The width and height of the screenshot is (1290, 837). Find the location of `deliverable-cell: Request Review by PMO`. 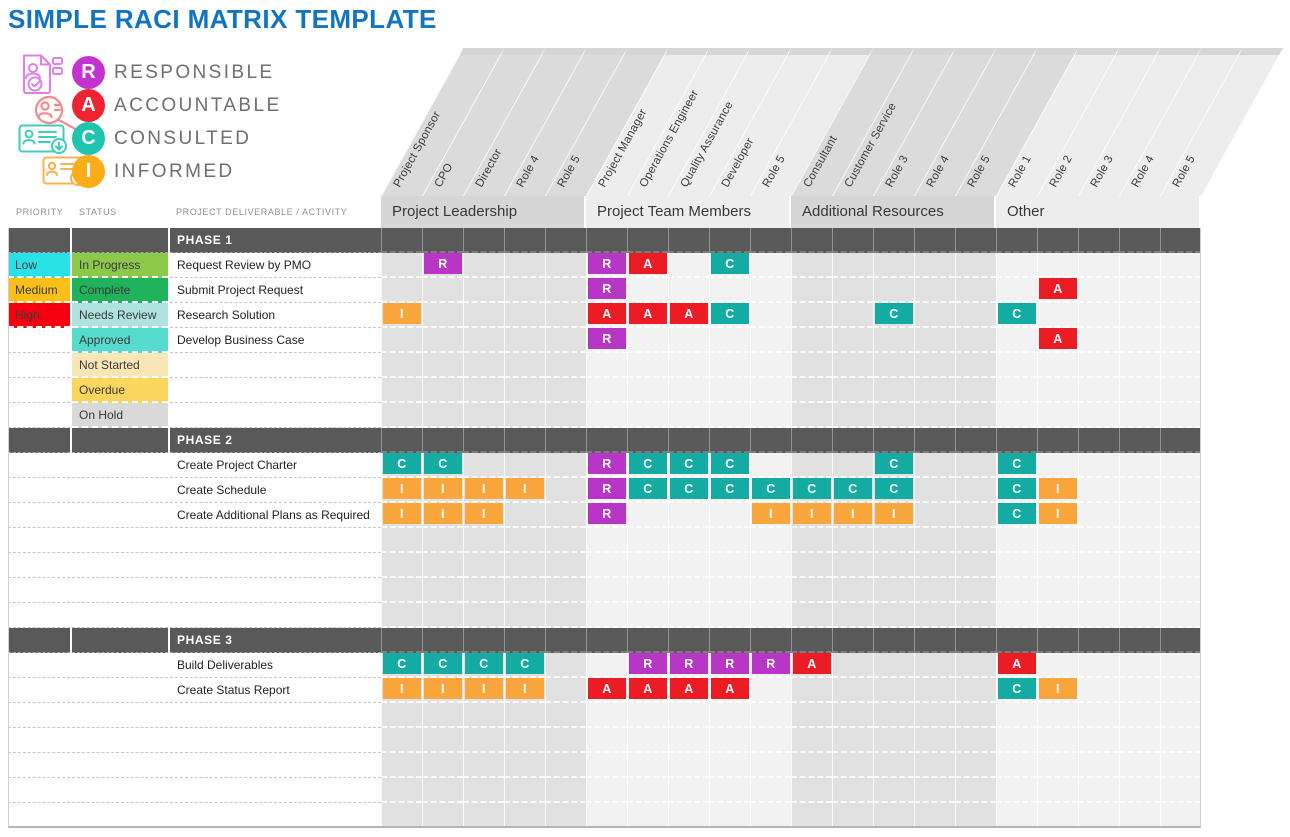

deliverable-cell: Request Review by PMO is located at coordinates (275, 265).